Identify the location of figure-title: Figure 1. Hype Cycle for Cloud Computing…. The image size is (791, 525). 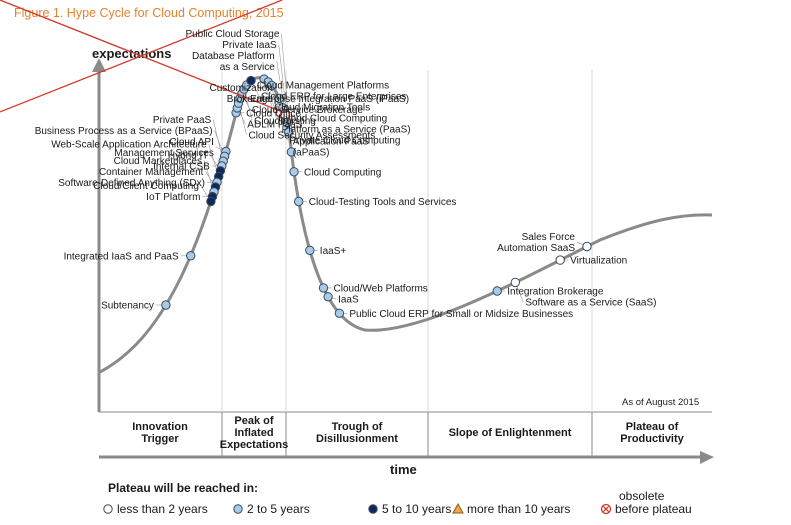
(149, 13).